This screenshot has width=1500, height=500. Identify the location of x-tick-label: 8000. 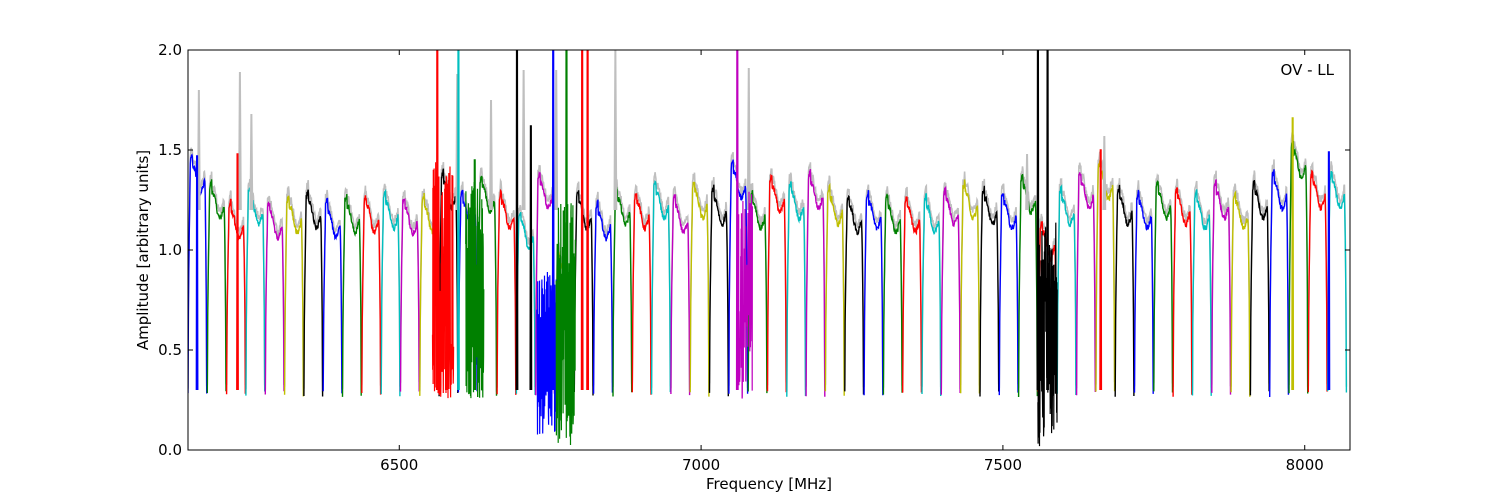
(1305, 465).